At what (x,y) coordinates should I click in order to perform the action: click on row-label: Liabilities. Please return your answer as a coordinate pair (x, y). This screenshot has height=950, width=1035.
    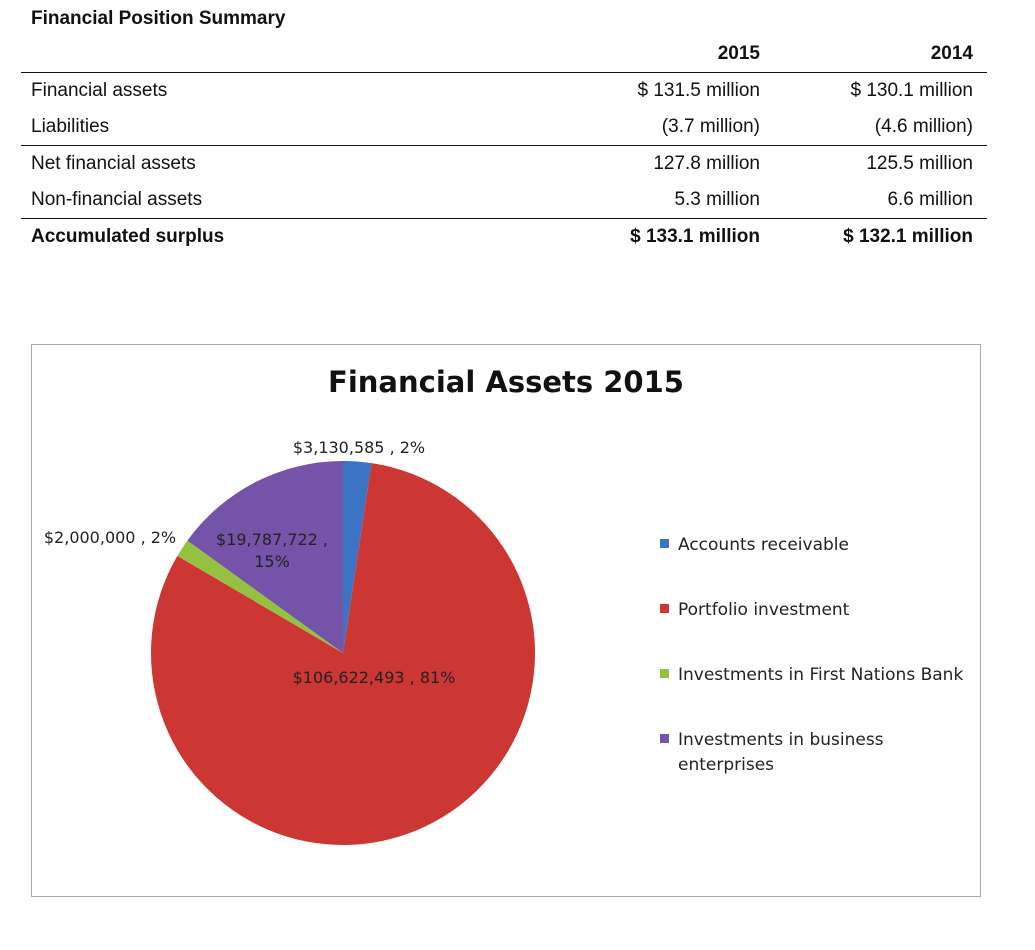
    Looking at the image, I should click on (290, 127).